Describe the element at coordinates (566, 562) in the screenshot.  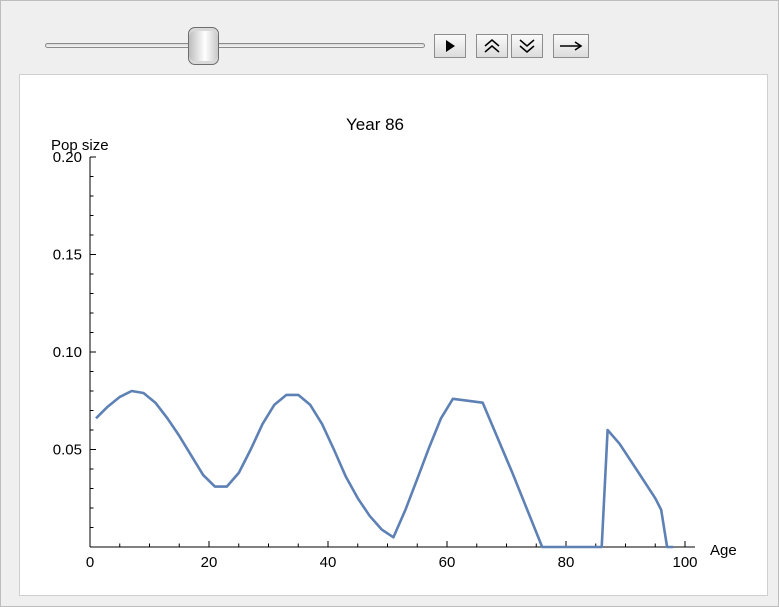
I see `x-tick-label: 80` at that location.